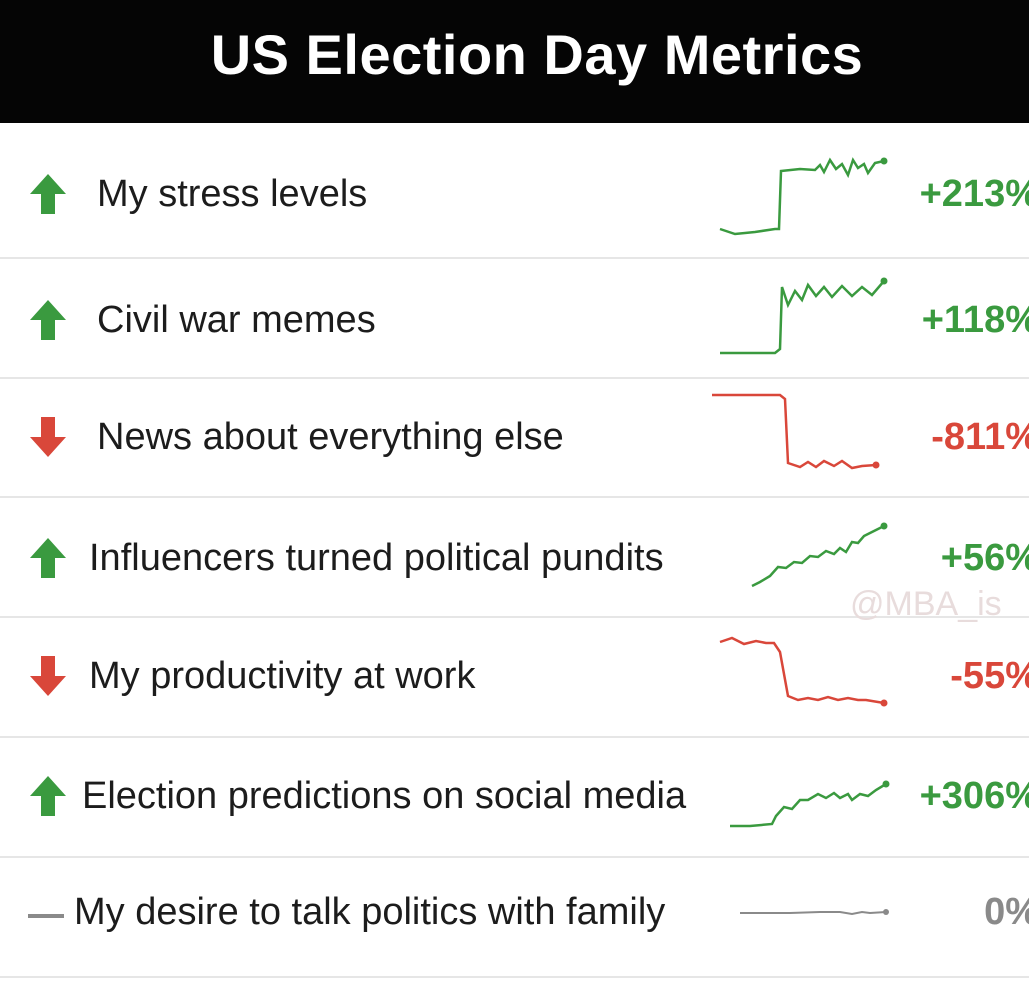 The image size is (1029, 998). I want to click on header-bar: US Election Day Metrics, so click(514, 61).